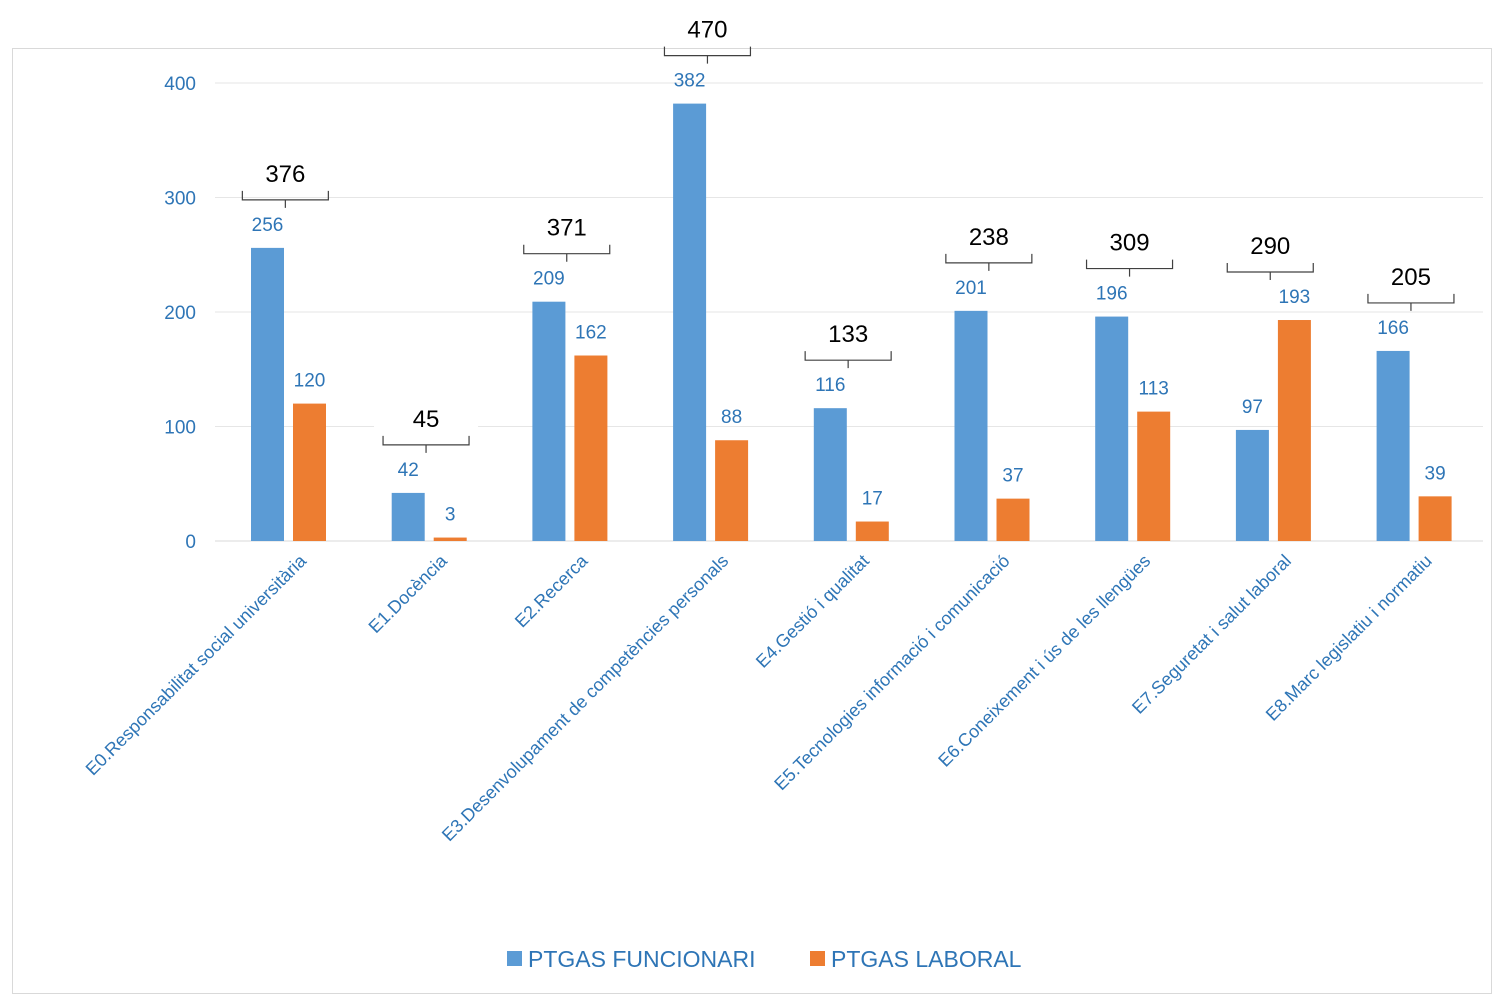 Image resolution: width=1494 pixels, height=995 pixels. Describe the element at coordinates (764, 959) in the screenshot. I see `legend: PTGAS FUNCIONARI PTGAS LABORAL` at that location.